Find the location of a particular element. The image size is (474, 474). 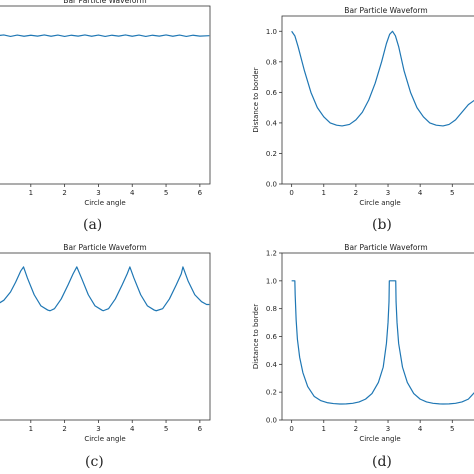

panel-label-c: (c) is located at coordinates (94, 462).